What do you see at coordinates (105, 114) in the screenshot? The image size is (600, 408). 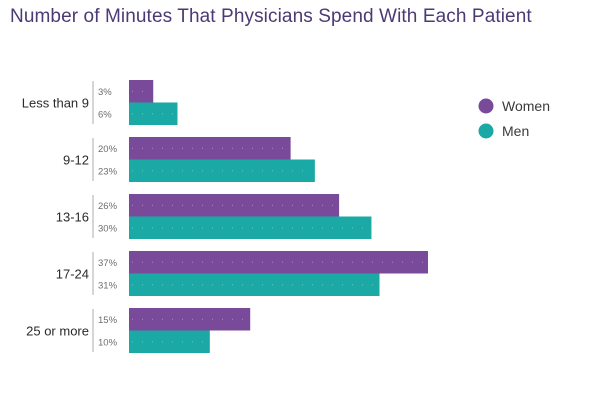 I see `data-label-men-less-than-9: 6%` at bounding box center [105, 114].